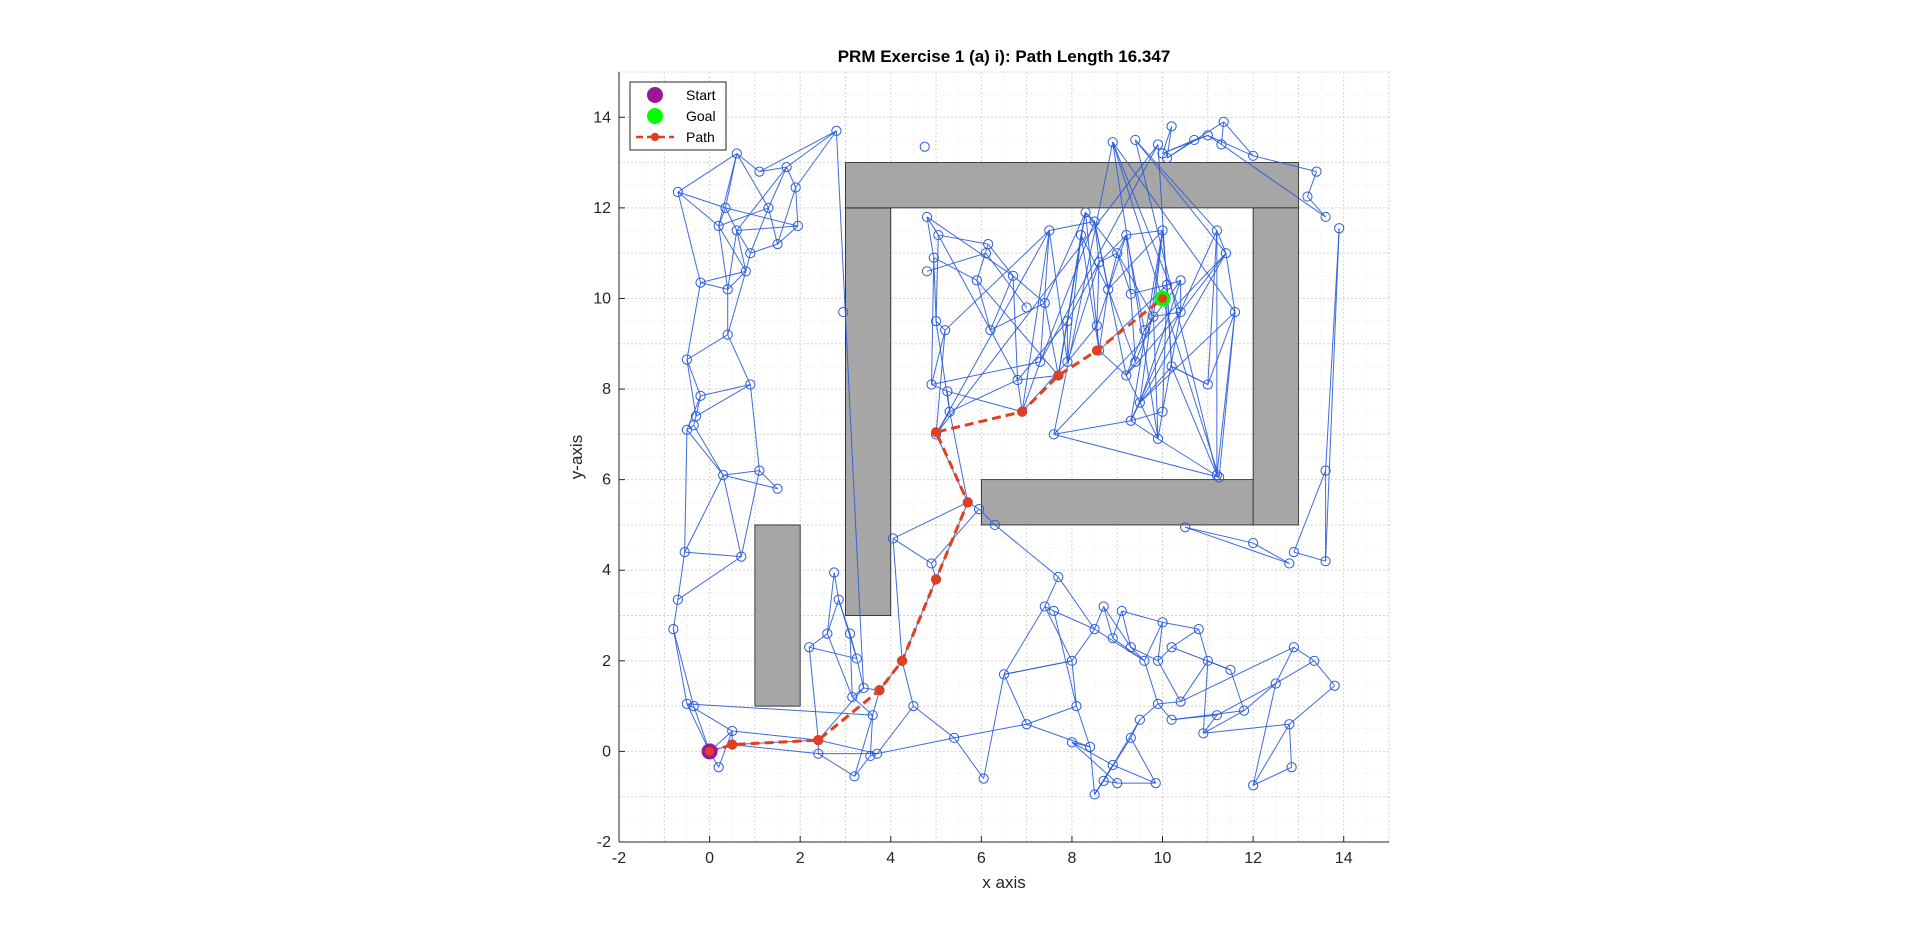 The height and width of the screenshot is (936, 1920). I want to click on start-goal-markers, so click(936, 525).